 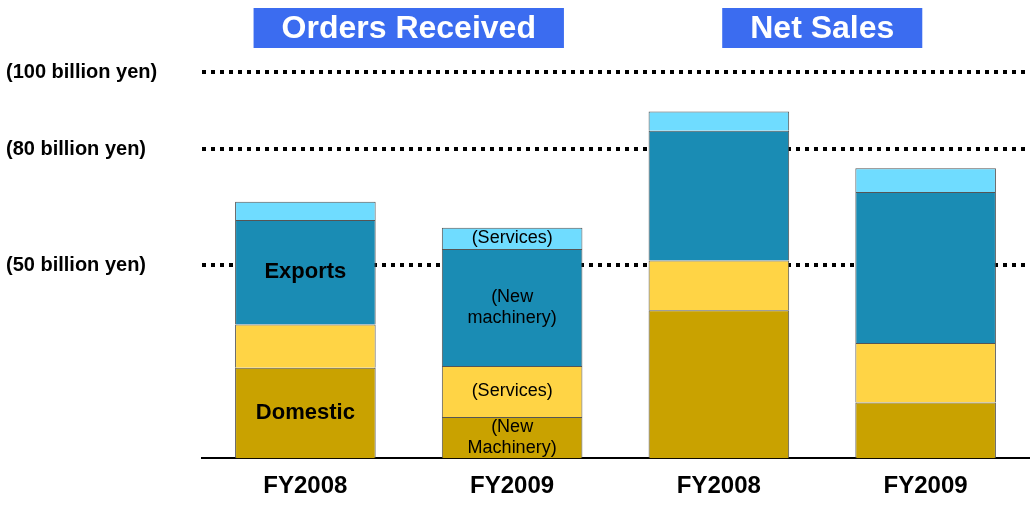 What do you see at coordinates (512, 437) in the screenshot?
I see `annotation: (New Machinery)` at bounding box center [512, 437].